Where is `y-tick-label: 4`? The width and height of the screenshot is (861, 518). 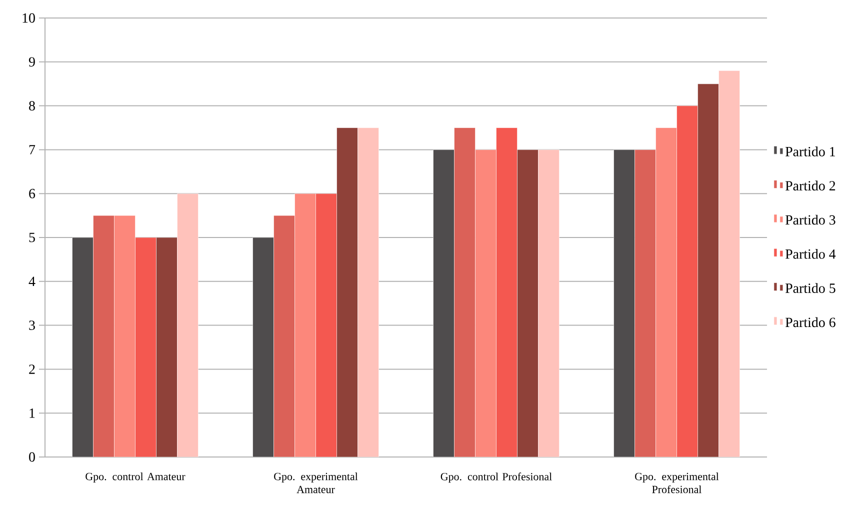
y-tick-label: 4 is located at coordinates (32, 281).